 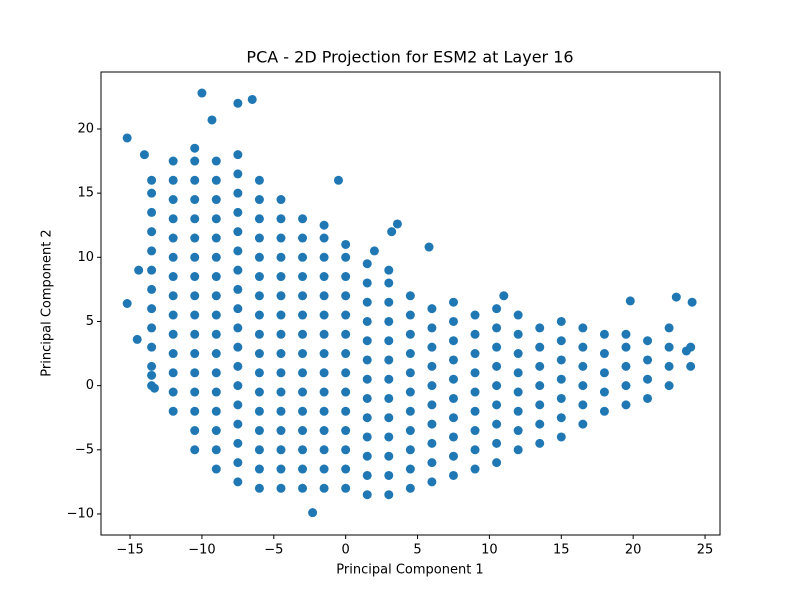 What do you see at coordinates (273, 550) in the screenshot?
I see `x-tick-label: −5` at bounding box center [273, 550].